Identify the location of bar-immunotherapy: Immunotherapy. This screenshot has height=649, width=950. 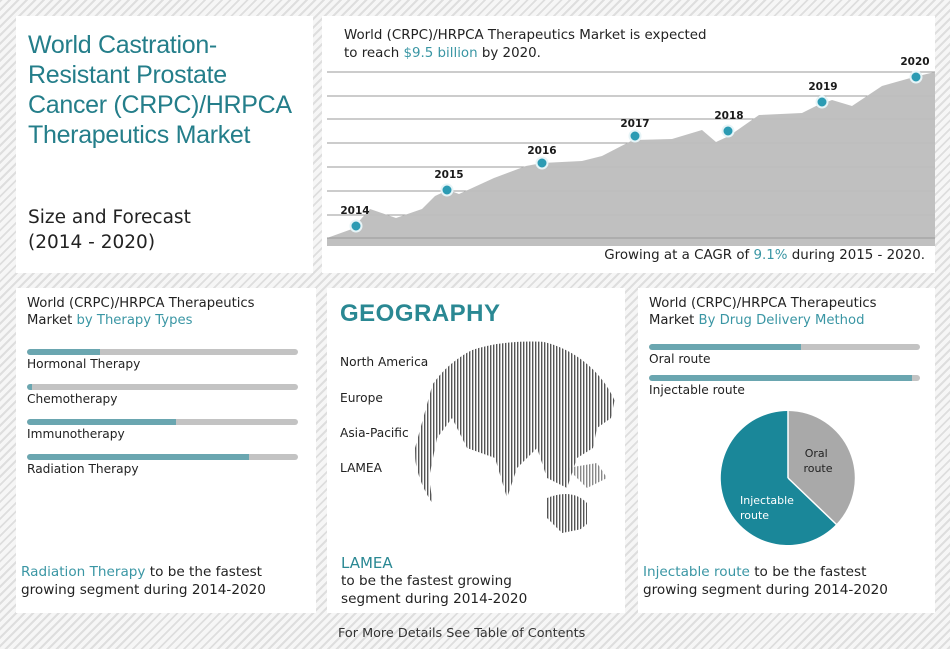
(162, 430).